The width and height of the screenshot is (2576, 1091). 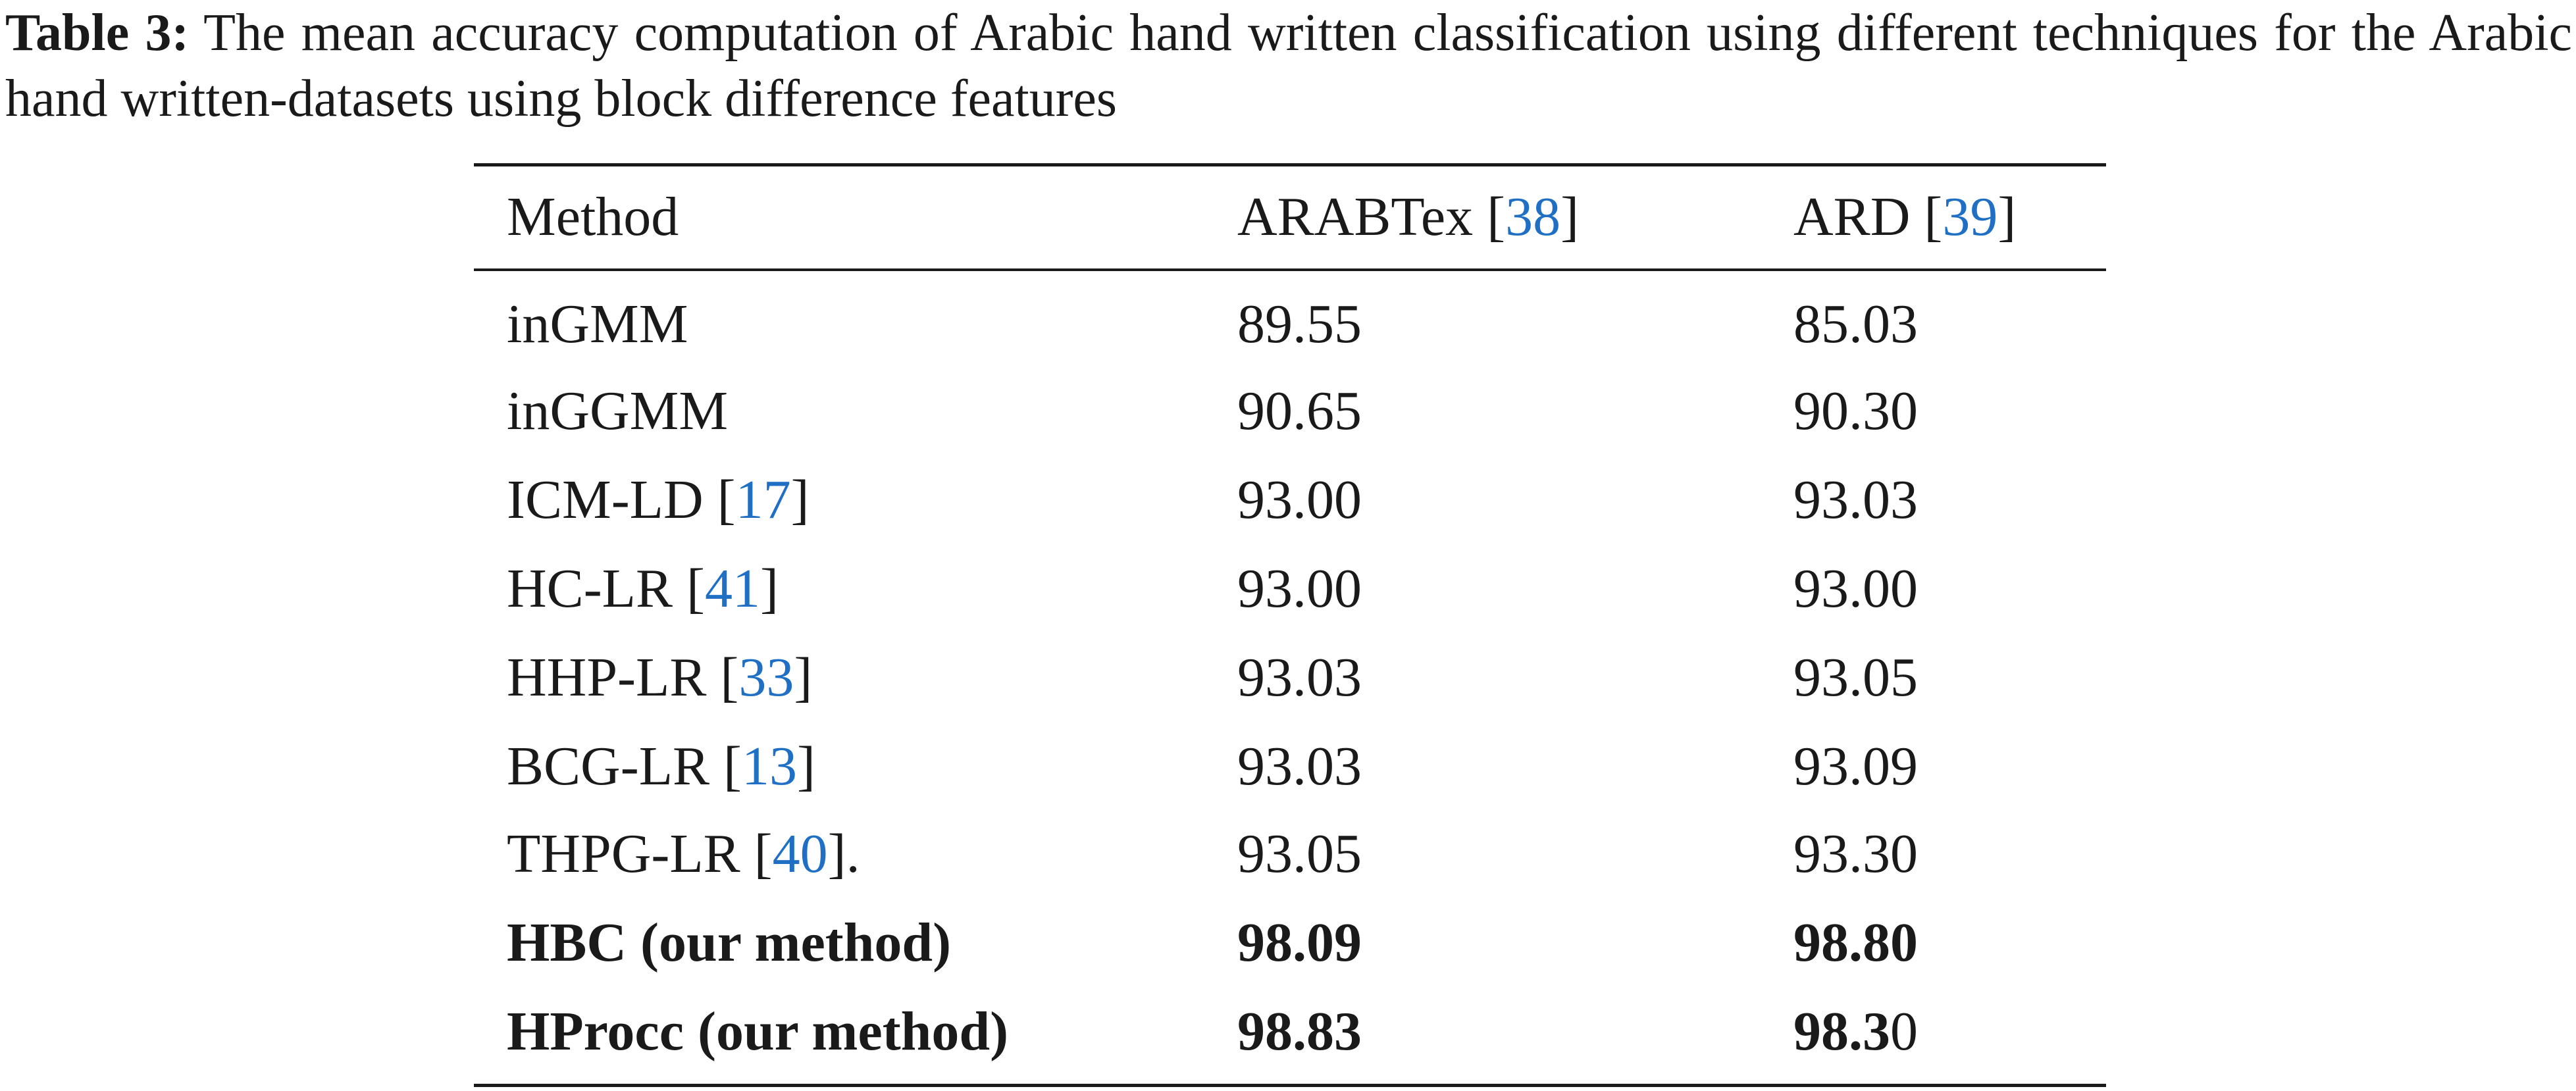 What do you see at coordinates (1970, 216) in the screenshot?
I see `citation-link: 39` at bounding box center [1970, 216].